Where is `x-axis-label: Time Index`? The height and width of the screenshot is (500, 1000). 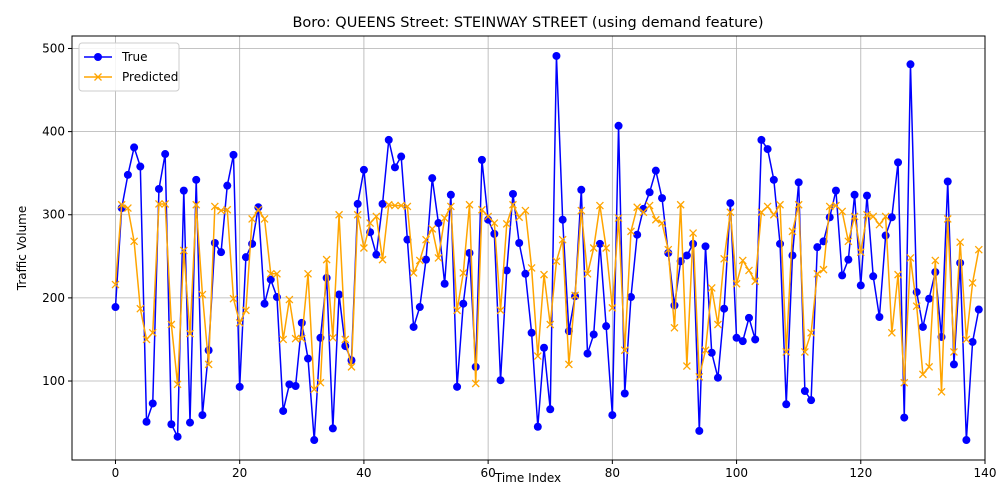 x-axis-label: Time Index is located at coordinates (527, 478).